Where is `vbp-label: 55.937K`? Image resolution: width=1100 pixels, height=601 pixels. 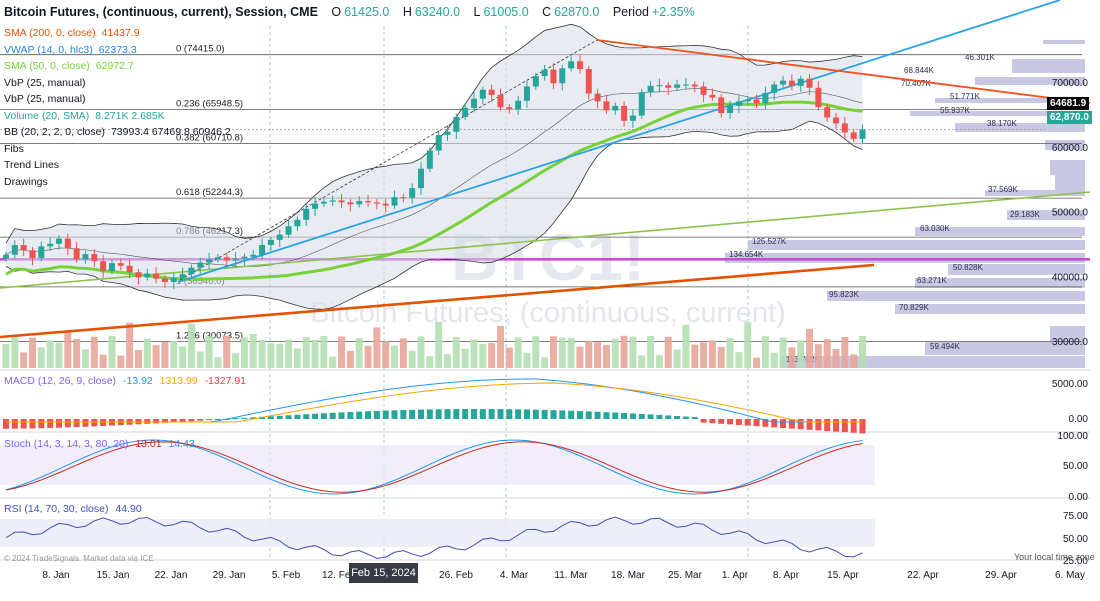 vbp-label: 55.937K is located at coordinates (955, 110).